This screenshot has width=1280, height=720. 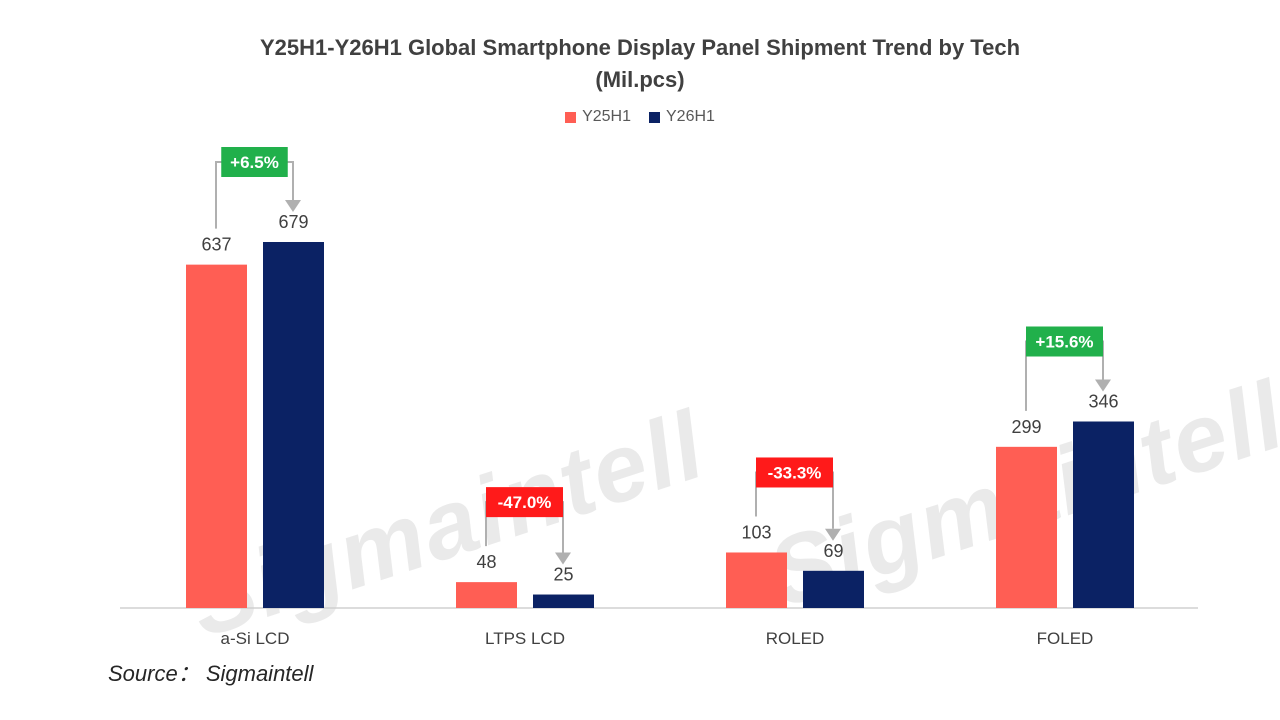 What do you see at coordinates (833, 551) in the screenshot?
I see `data-label-y26h1-2: 69` at bounding box center [833, 551].